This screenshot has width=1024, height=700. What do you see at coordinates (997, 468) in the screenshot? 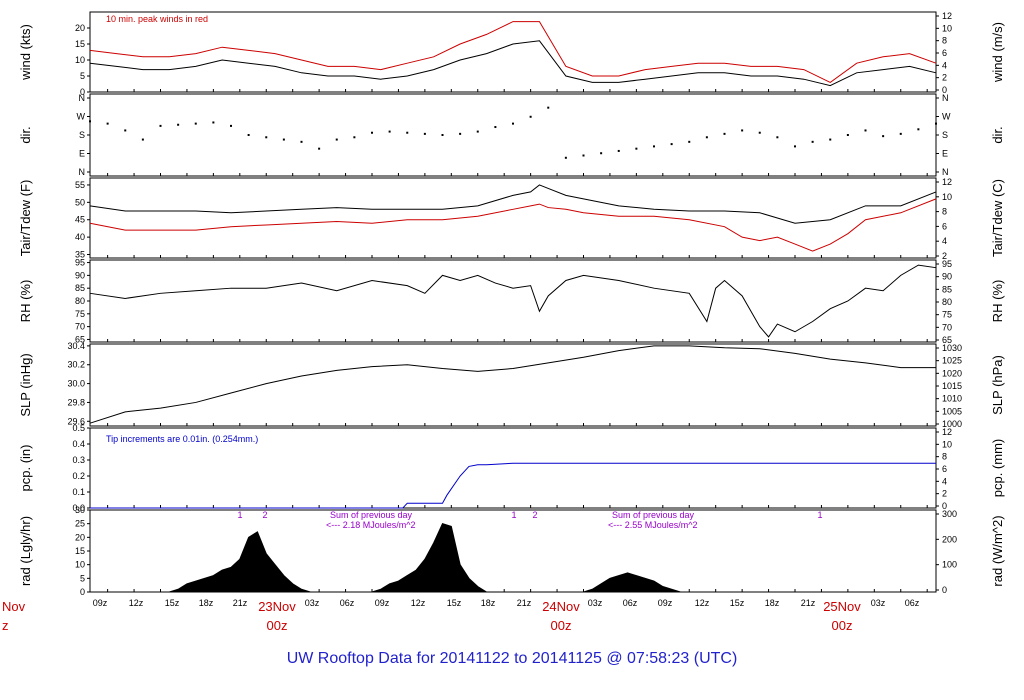
I see `ylabel-right-precipitation: pcp. (mm)` at bounding box center [997, 468].